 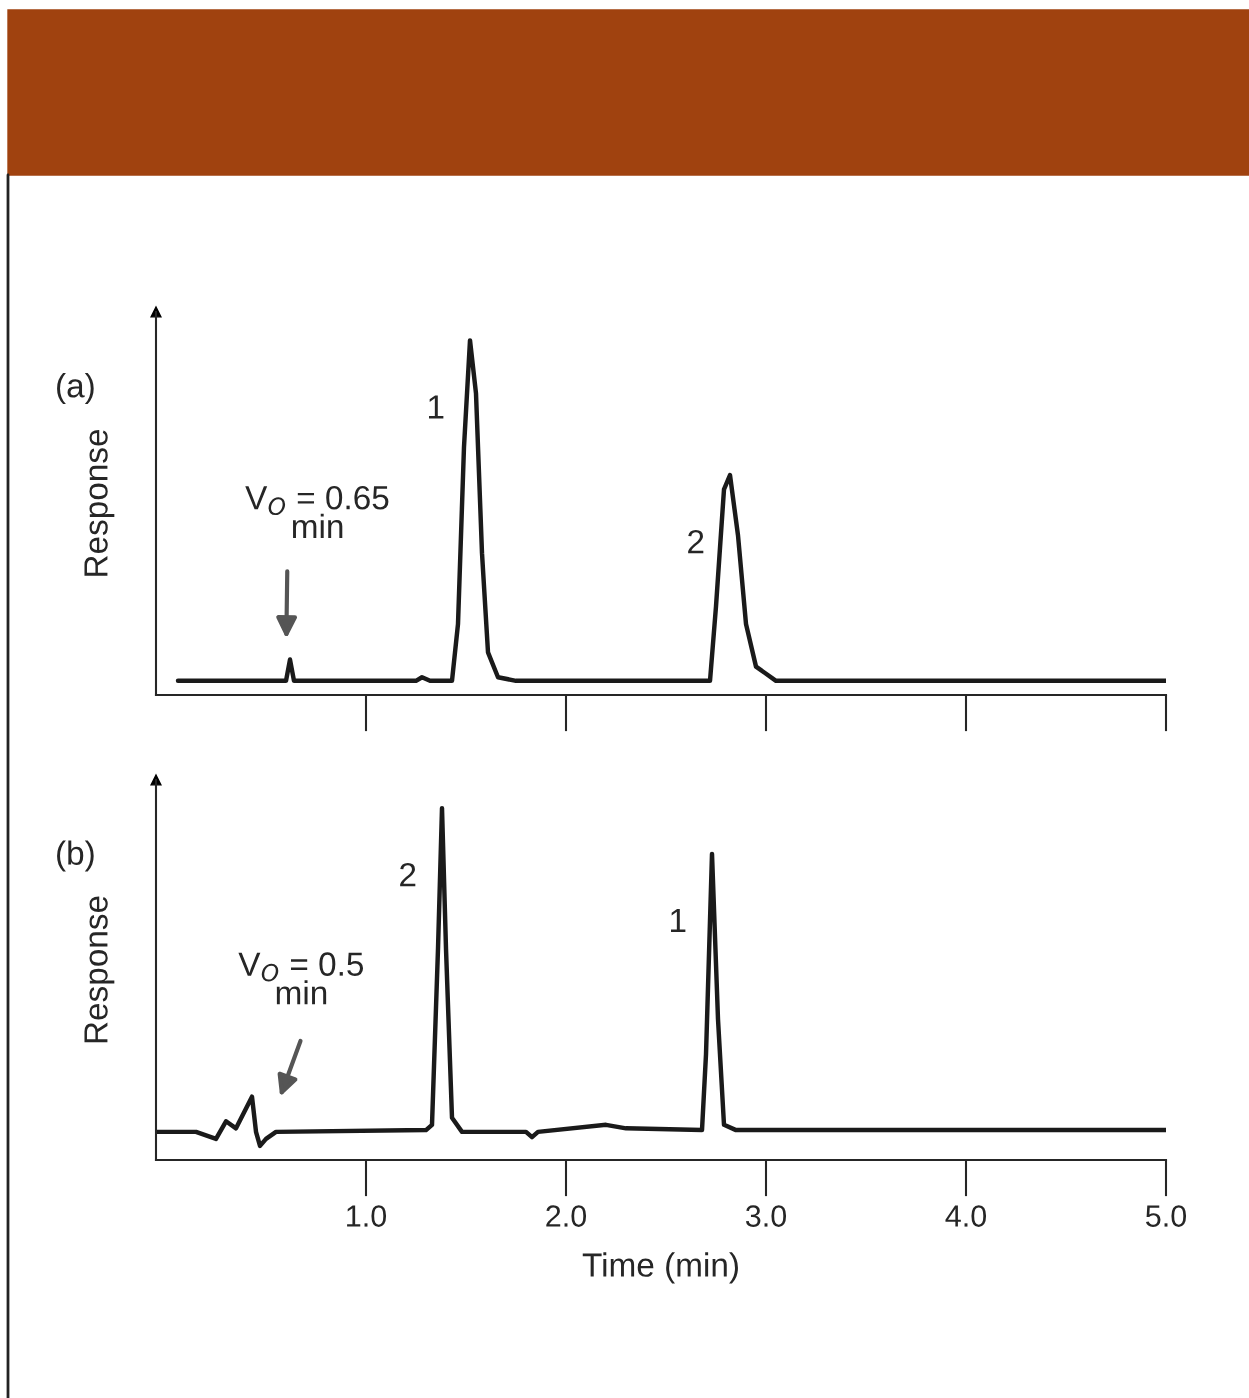 What do you see at coordinates (1166, 1216) in the screenshot?
I see `x-tick-label: 5.0` at bounding box center [1166, 1216].